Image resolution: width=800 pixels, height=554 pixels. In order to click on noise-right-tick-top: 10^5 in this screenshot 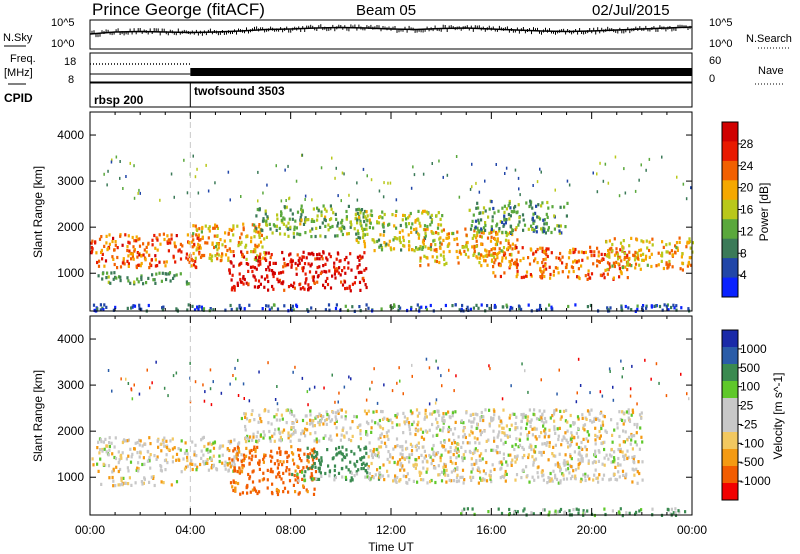, I will do `click(721, 23)`.